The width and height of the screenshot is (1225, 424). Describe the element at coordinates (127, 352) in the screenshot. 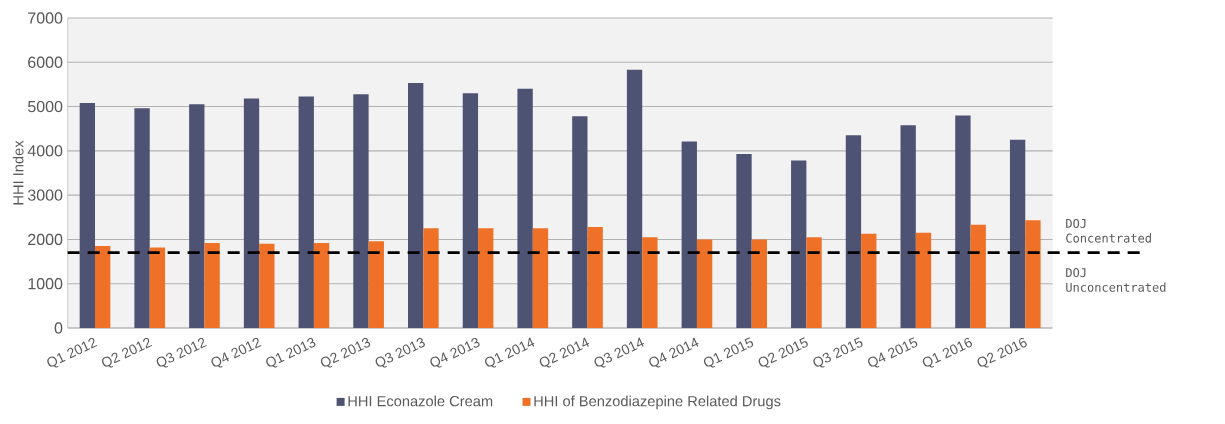

I see `x-tick-label: Q2 2012` at that location.